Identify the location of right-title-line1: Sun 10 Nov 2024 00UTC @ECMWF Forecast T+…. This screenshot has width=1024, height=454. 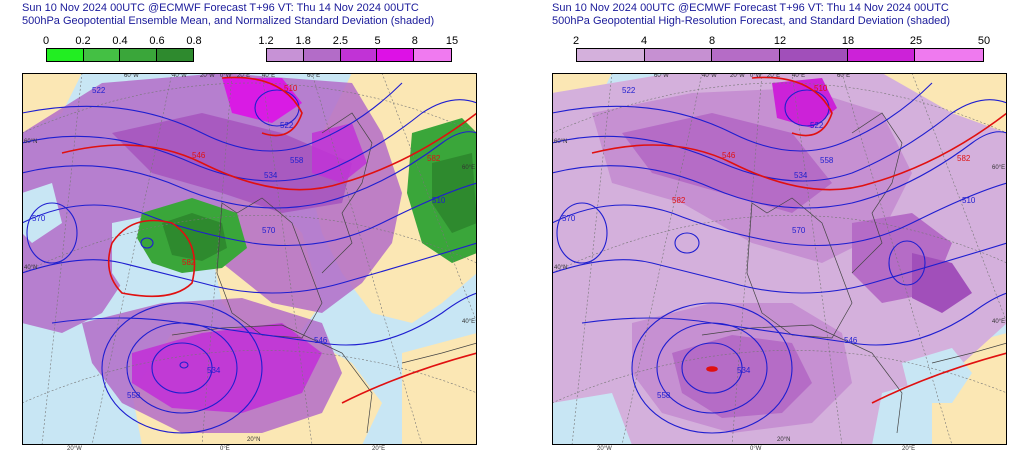
(750, 8).